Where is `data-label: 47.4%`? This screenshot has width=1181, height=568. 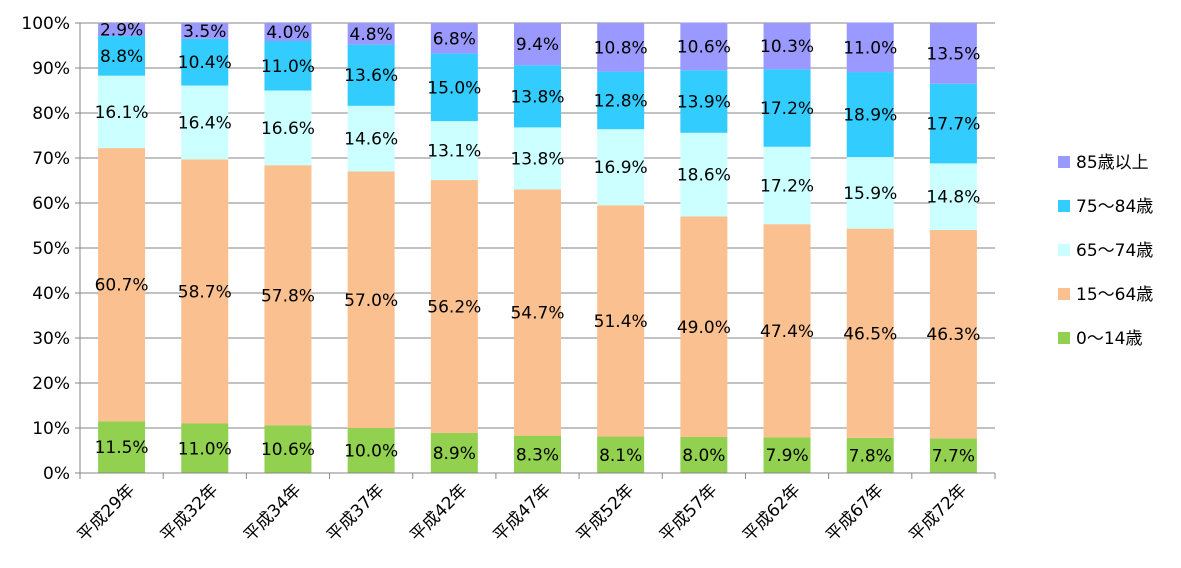
data-label: 47.4% is located at coordinates (787, 332).